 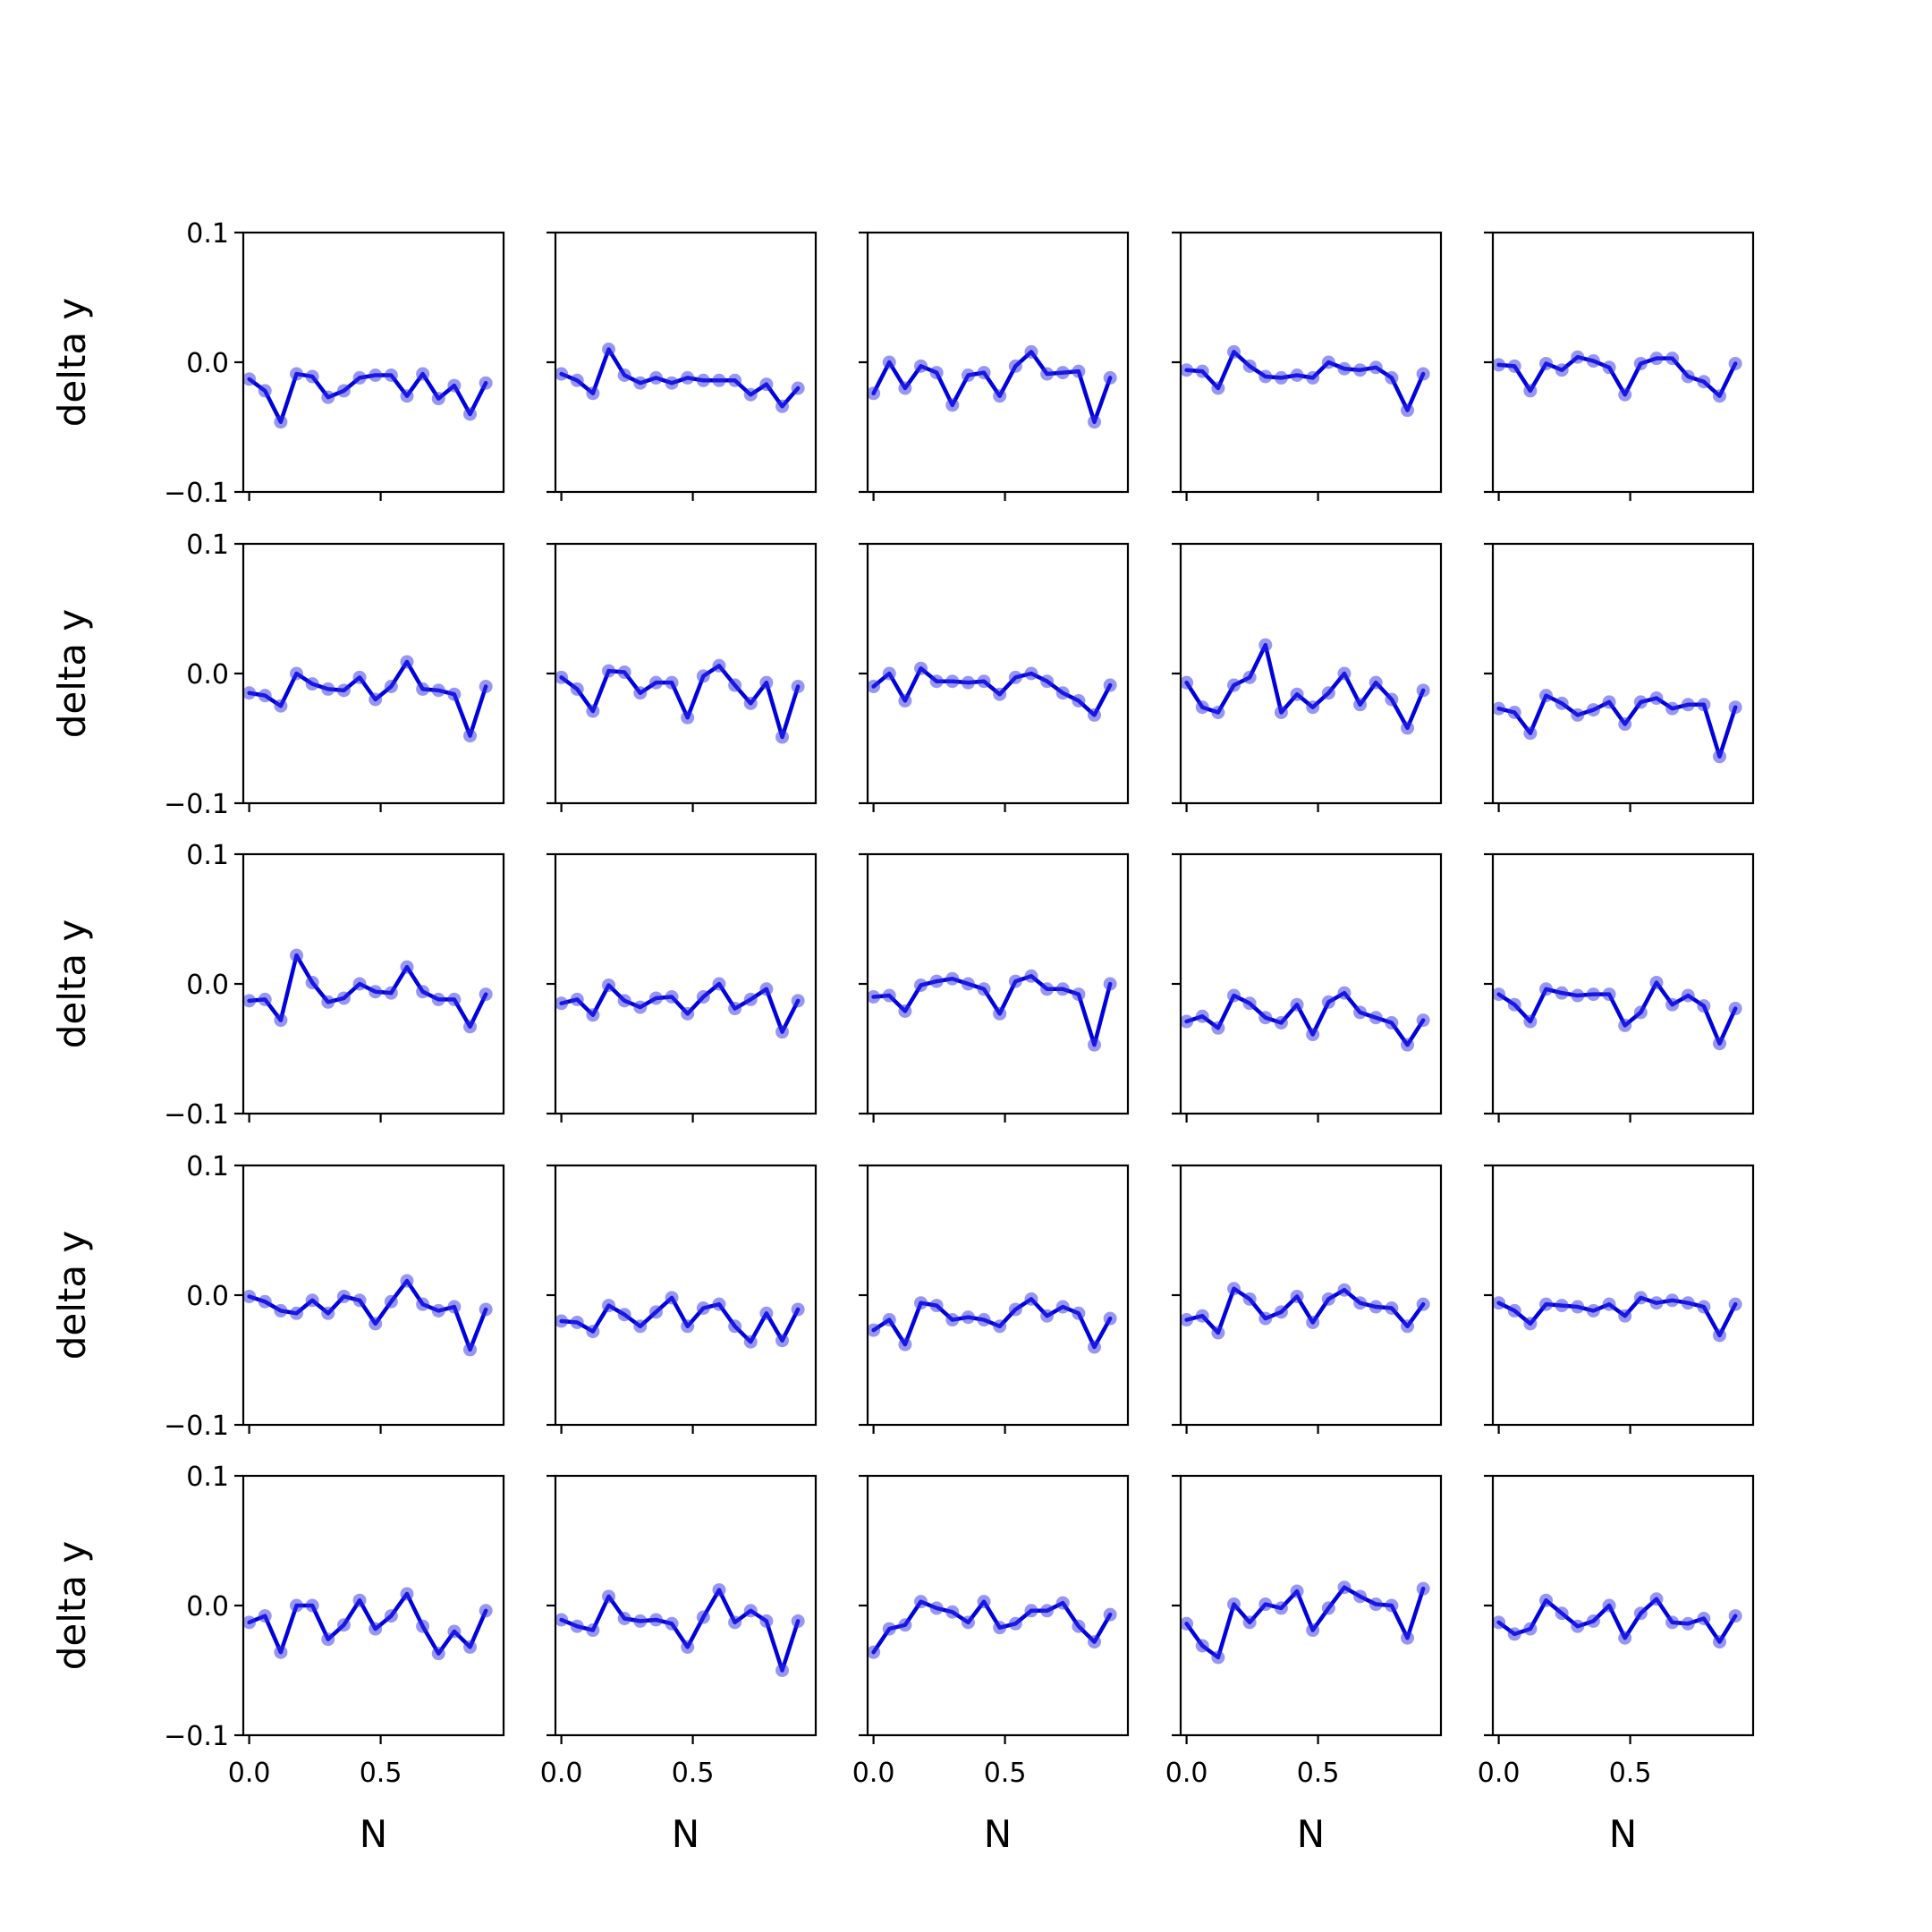 I want to click on y-tick-label: 0.0, so click(x=207, y=675).